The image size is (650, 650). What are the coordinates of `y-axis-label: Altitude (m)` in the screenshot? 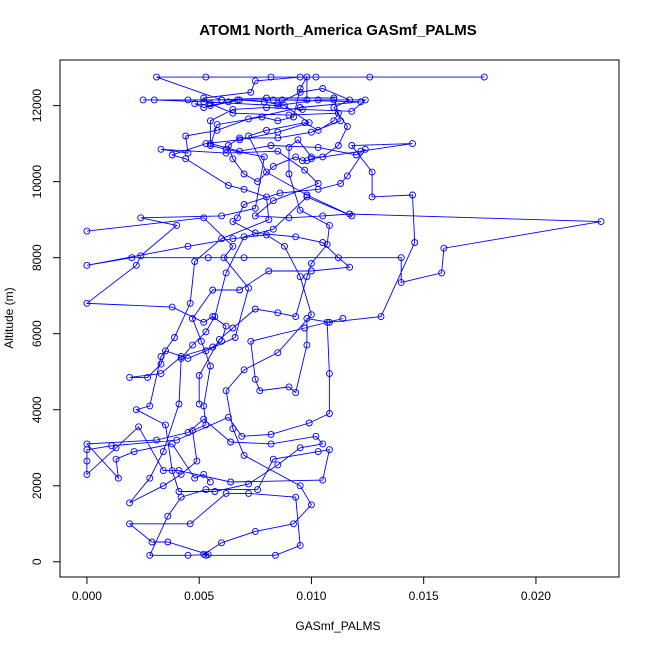 It's located at (9, 317).